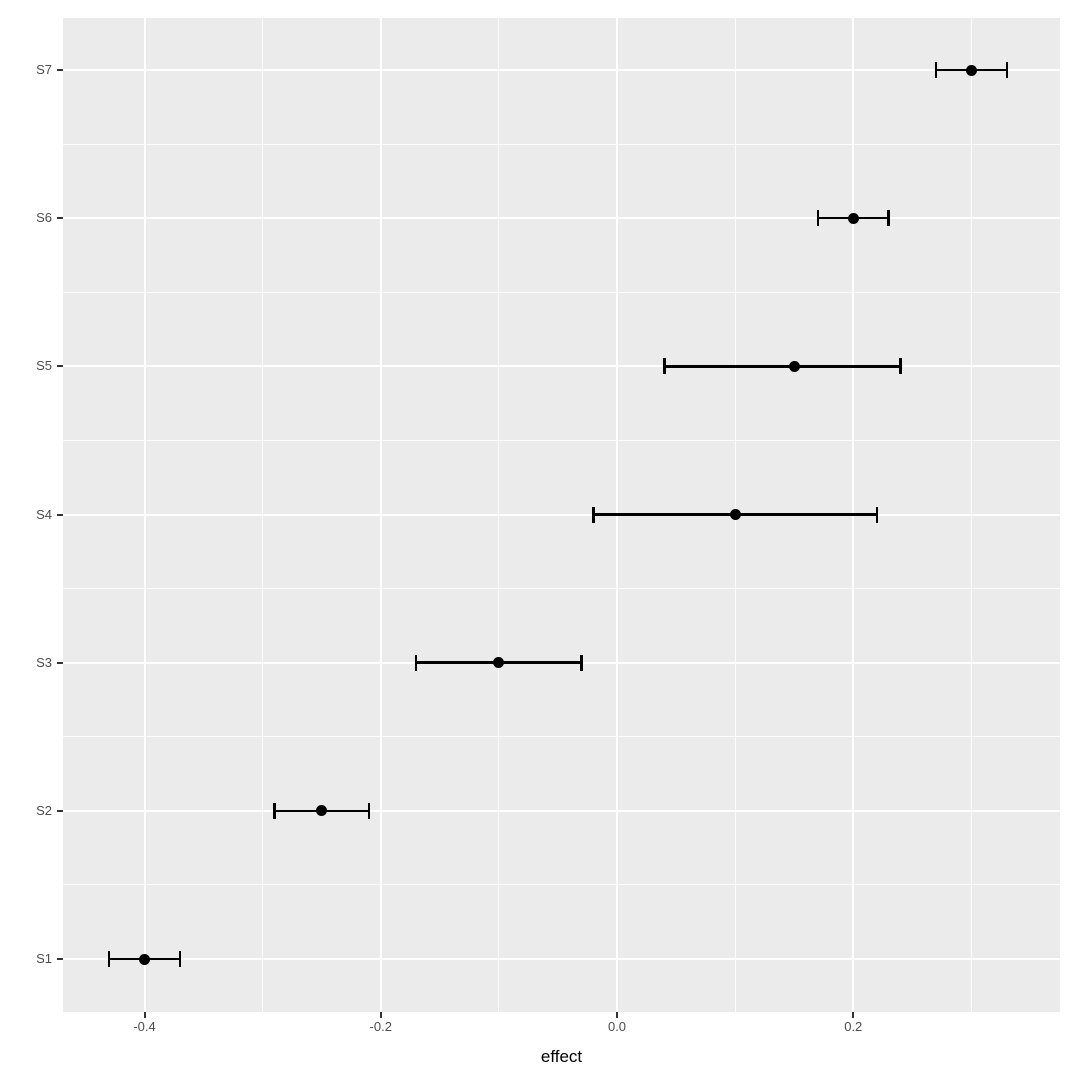 This screenshot has width=1069, height=1089. Describe the element at coordinates (44, 218) in the screenshot. I see `y-axis-label-s6: S6` at that location.